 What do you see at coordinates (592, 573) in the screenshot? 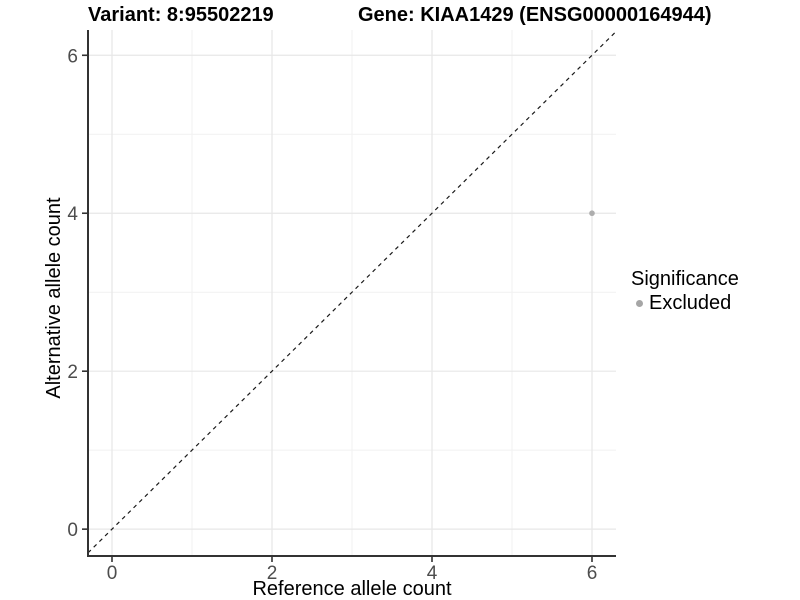
I see `x-tick-label: 6` at bounding box center [592, 573].